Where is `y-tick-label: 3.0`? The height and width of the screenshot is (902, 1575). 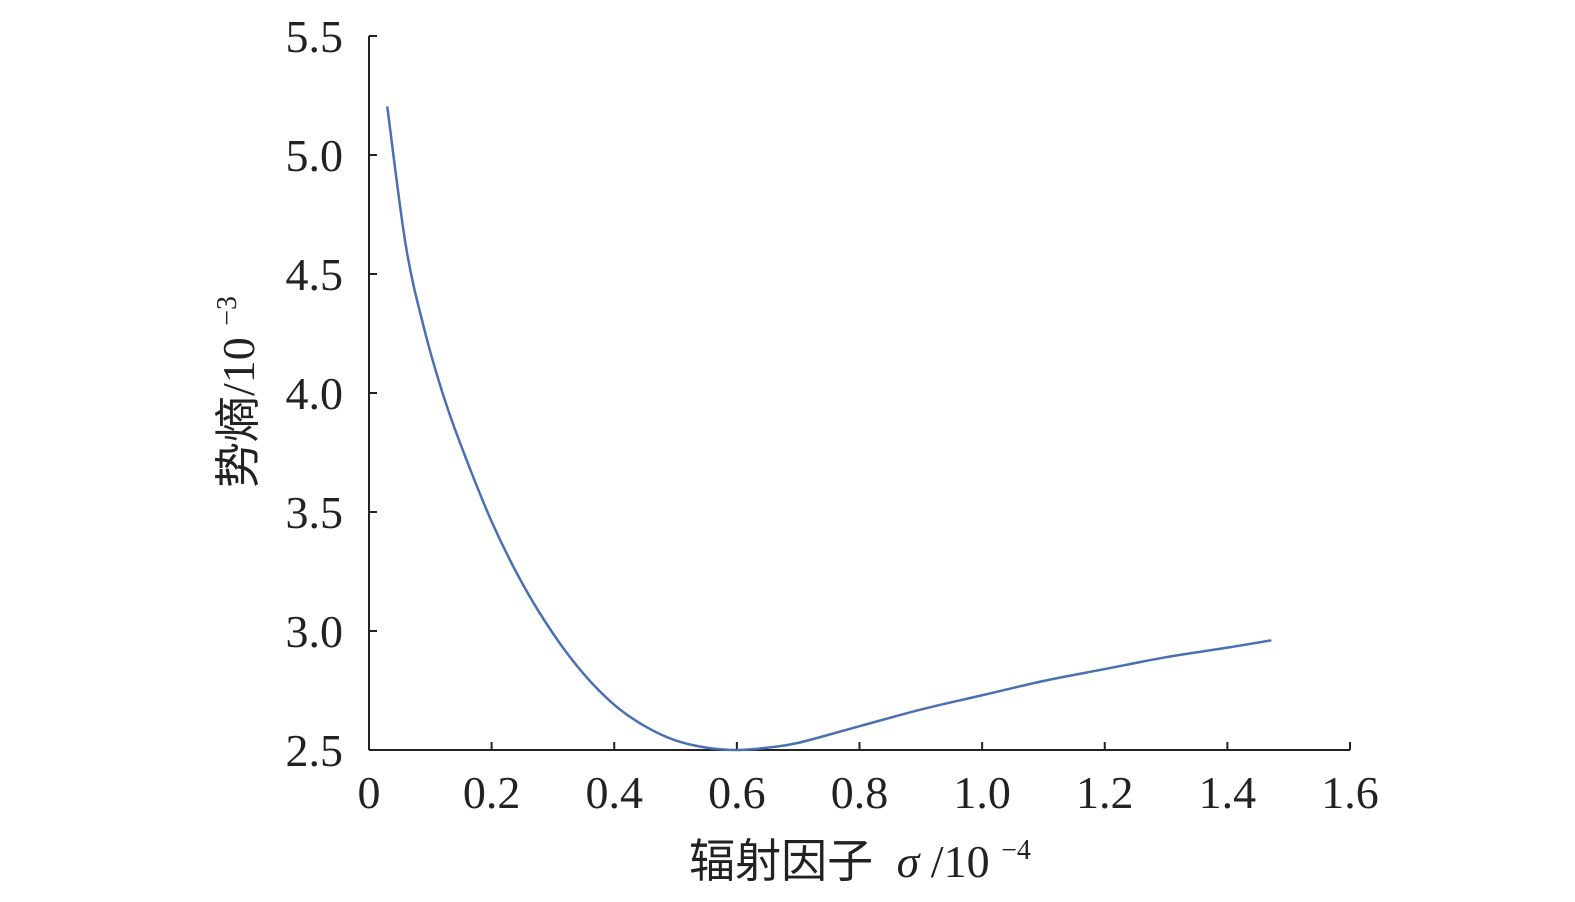
y-tick-label: 3.0 is located at coordinates (315, 631).